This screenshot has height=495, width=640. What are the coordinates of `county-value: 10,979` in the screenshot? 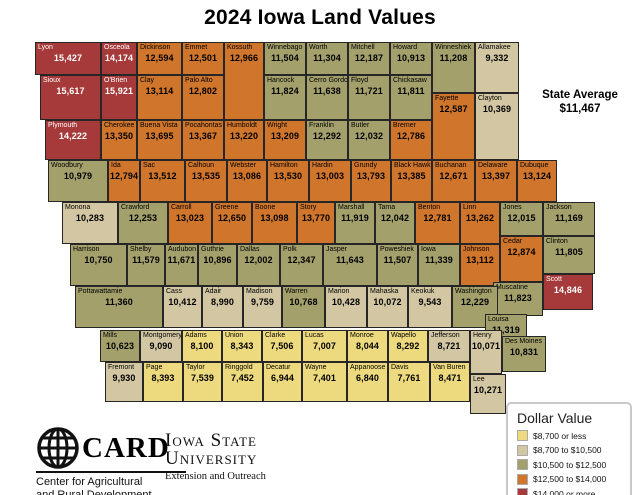 It's located at (78, 176).